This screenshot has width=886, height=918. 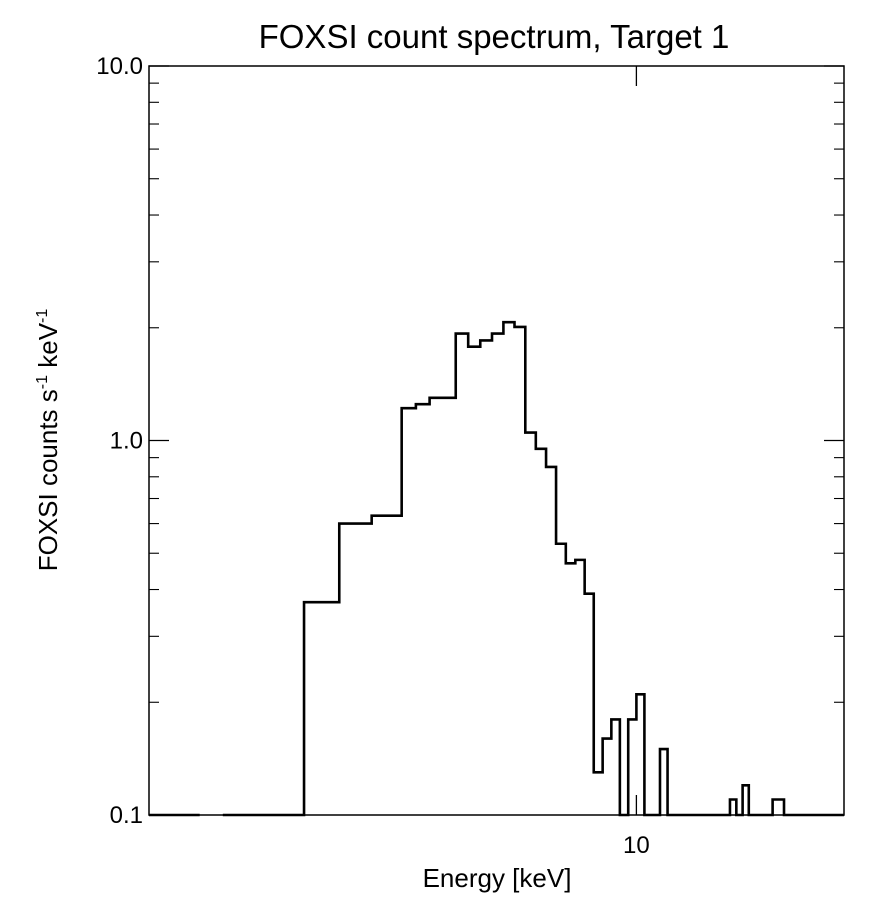 What do you see at coordinates (48, 348) in the screenshot?
I see `y-axis-label-unit: keV` at bounding box center [48, 348].